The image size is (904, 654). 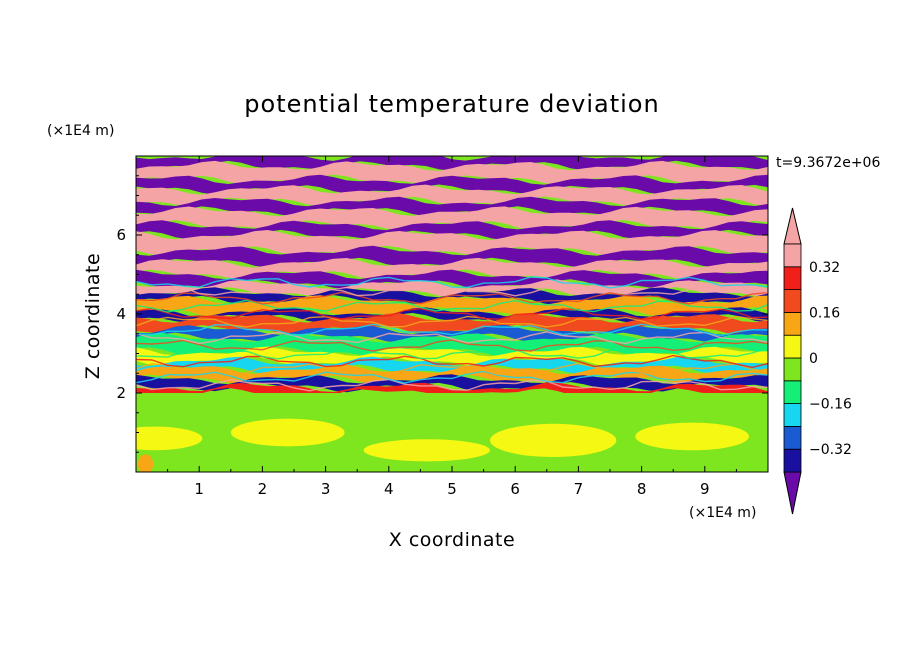 What do you see at coordinates (830, 450) in the screenshot?
I see `colorbar-tick-label: −0.32` at bounding box center [830, 450].